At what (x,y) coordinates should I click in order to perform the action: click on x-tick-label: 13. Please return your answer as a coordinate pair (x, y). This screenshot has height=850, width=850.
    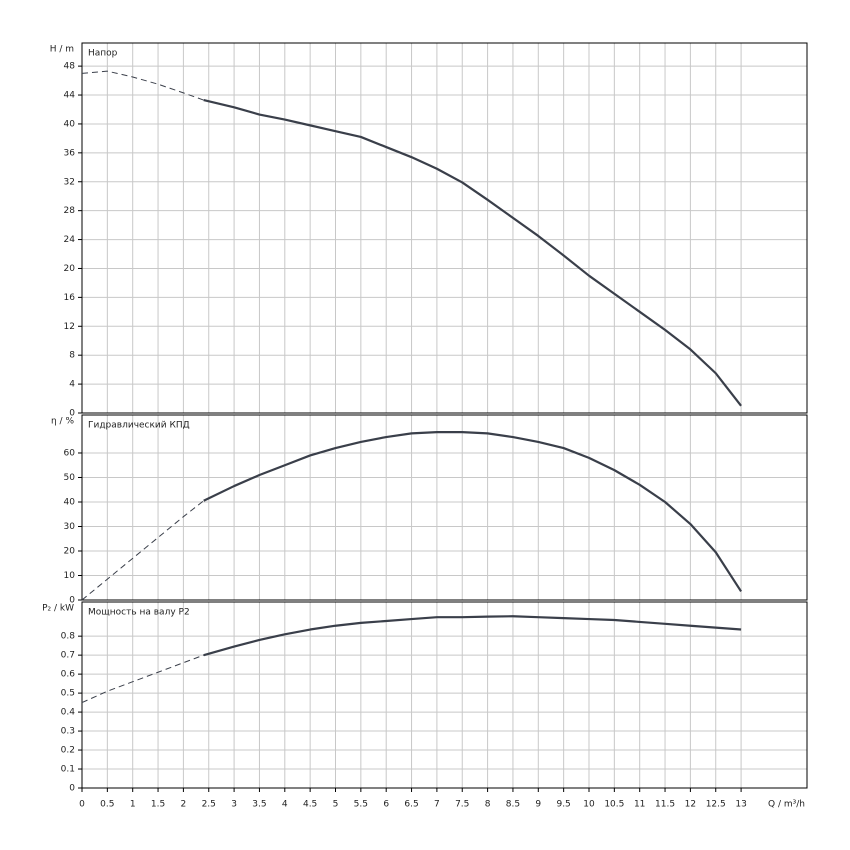
    Looking at the image, I should click on (740, 805).